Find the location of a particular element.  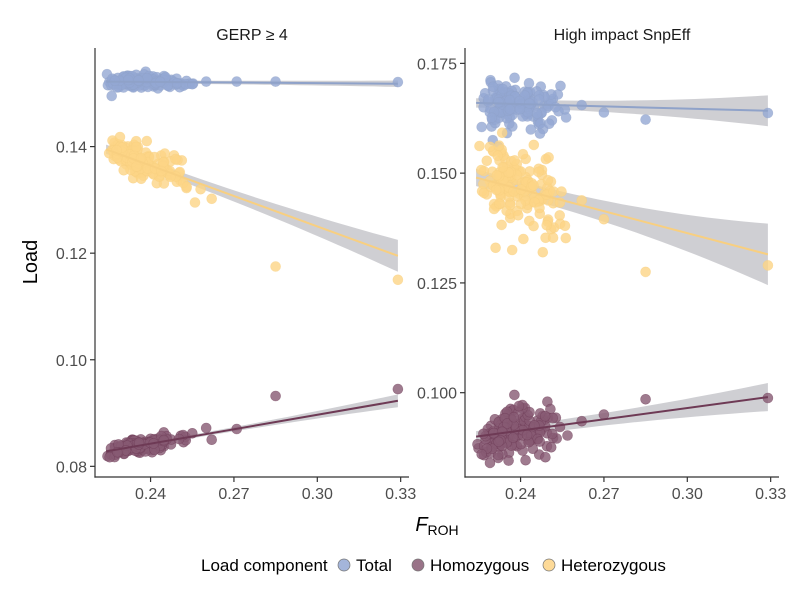

x-tick-label: 0.33 is located at coordinates (770, 494).